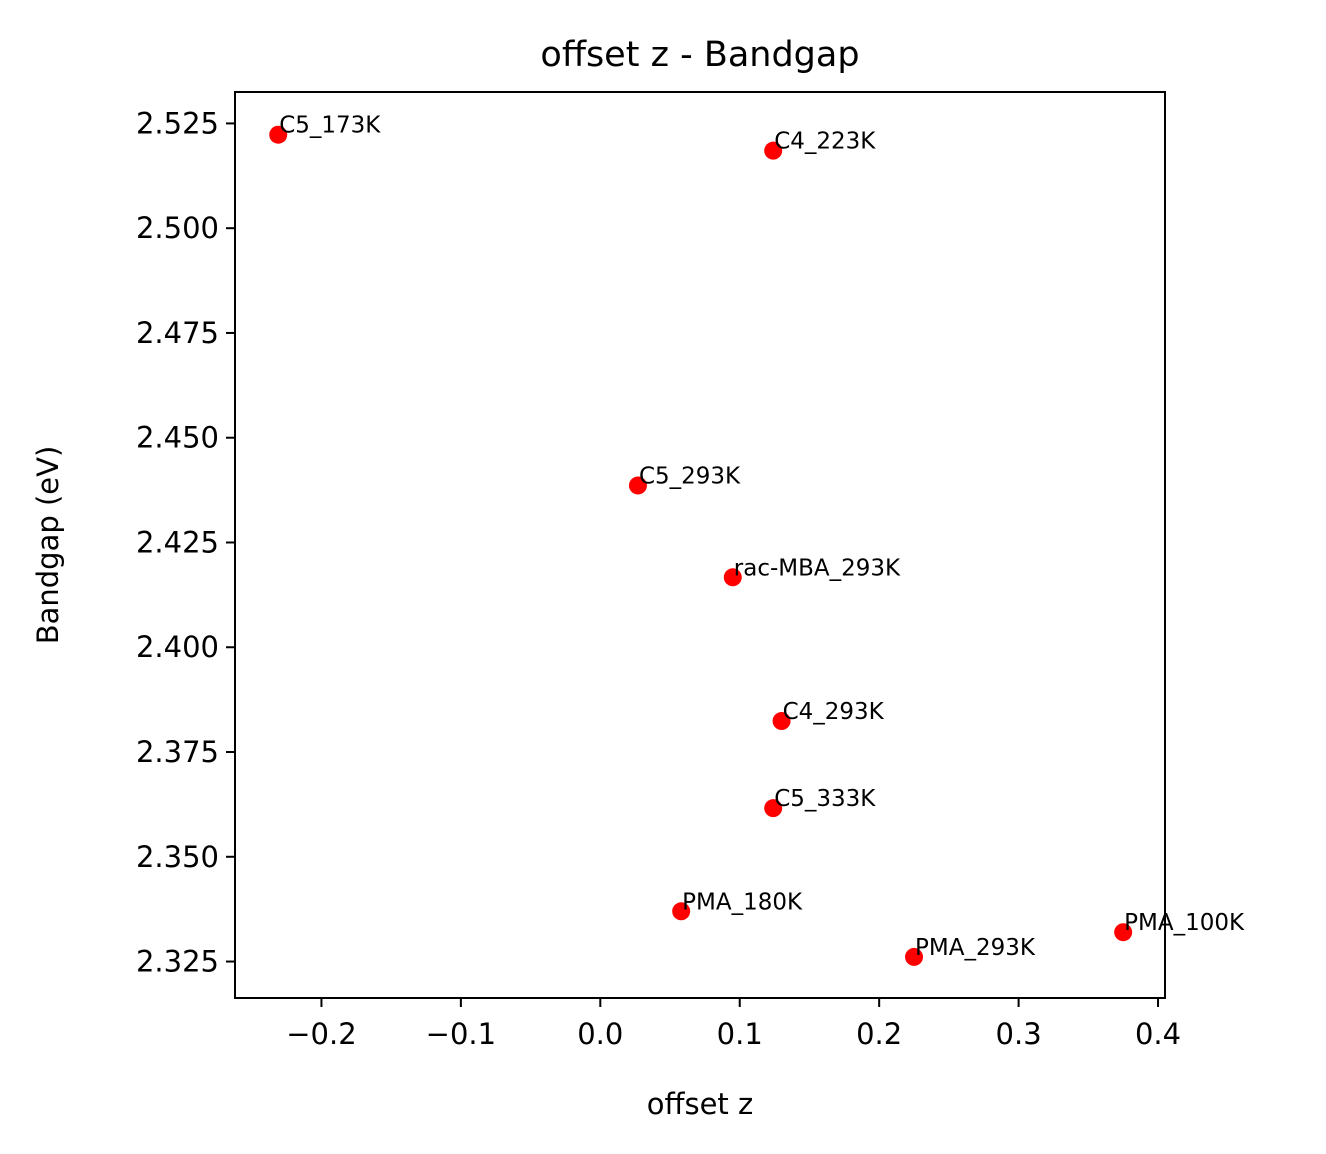 The width and height of the screenshot is (1326, 1154). Describe the element at coordinates (975, 948) in the screenshot. I see `data-point-label: PMA_293K` at that location.